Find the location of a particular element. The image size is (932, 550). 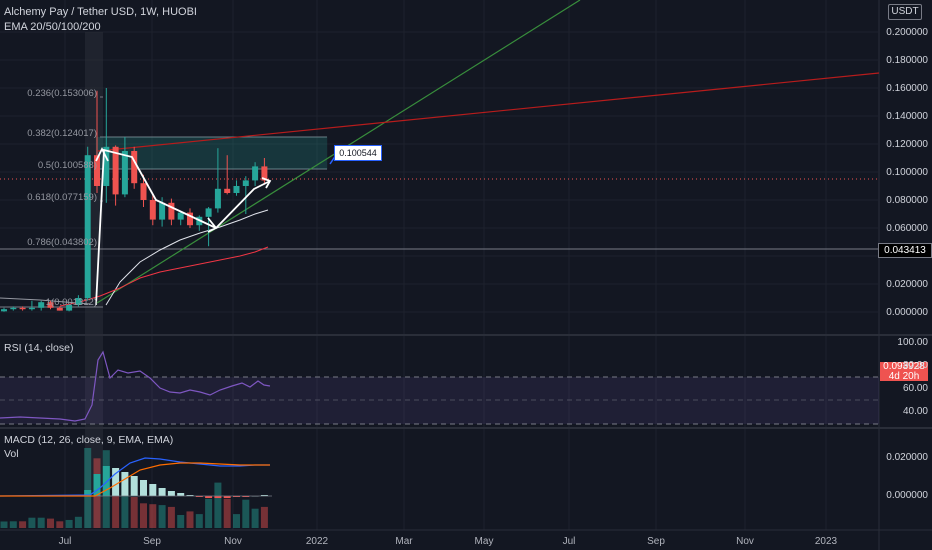

current-price-value: 0.093928 is located at coordinates (904, 366).